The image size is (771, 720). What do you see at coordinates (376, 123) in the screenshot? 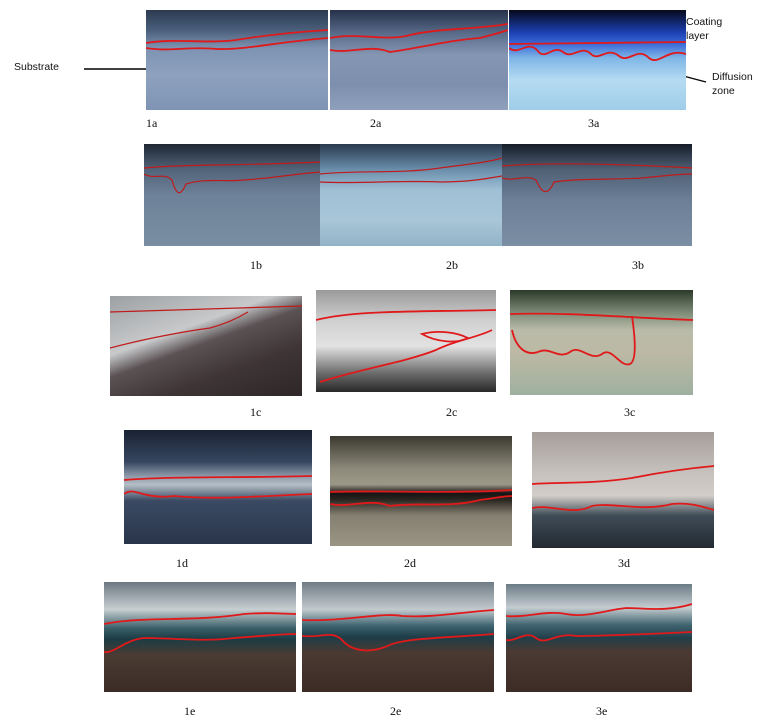
I see `label-2a: 2a` at bounding box center [376, 123].